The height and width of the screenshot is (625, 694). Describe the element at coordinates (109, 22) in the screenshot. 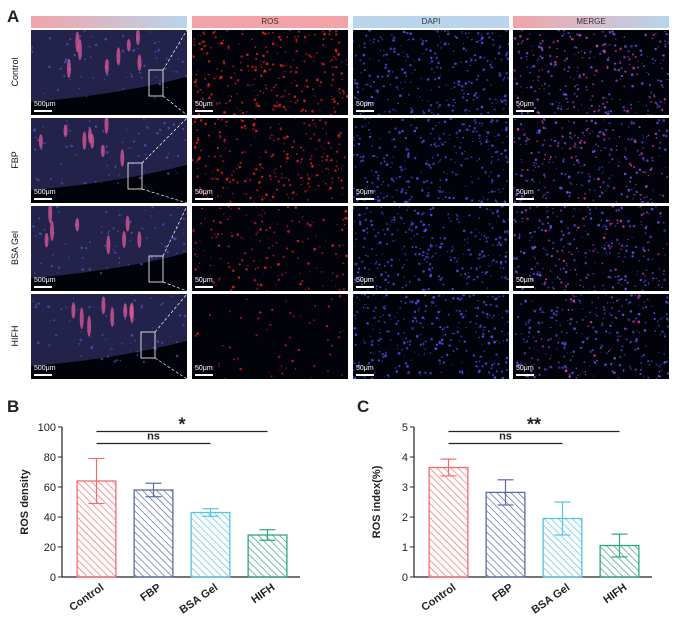

I see `column-header` at that location.